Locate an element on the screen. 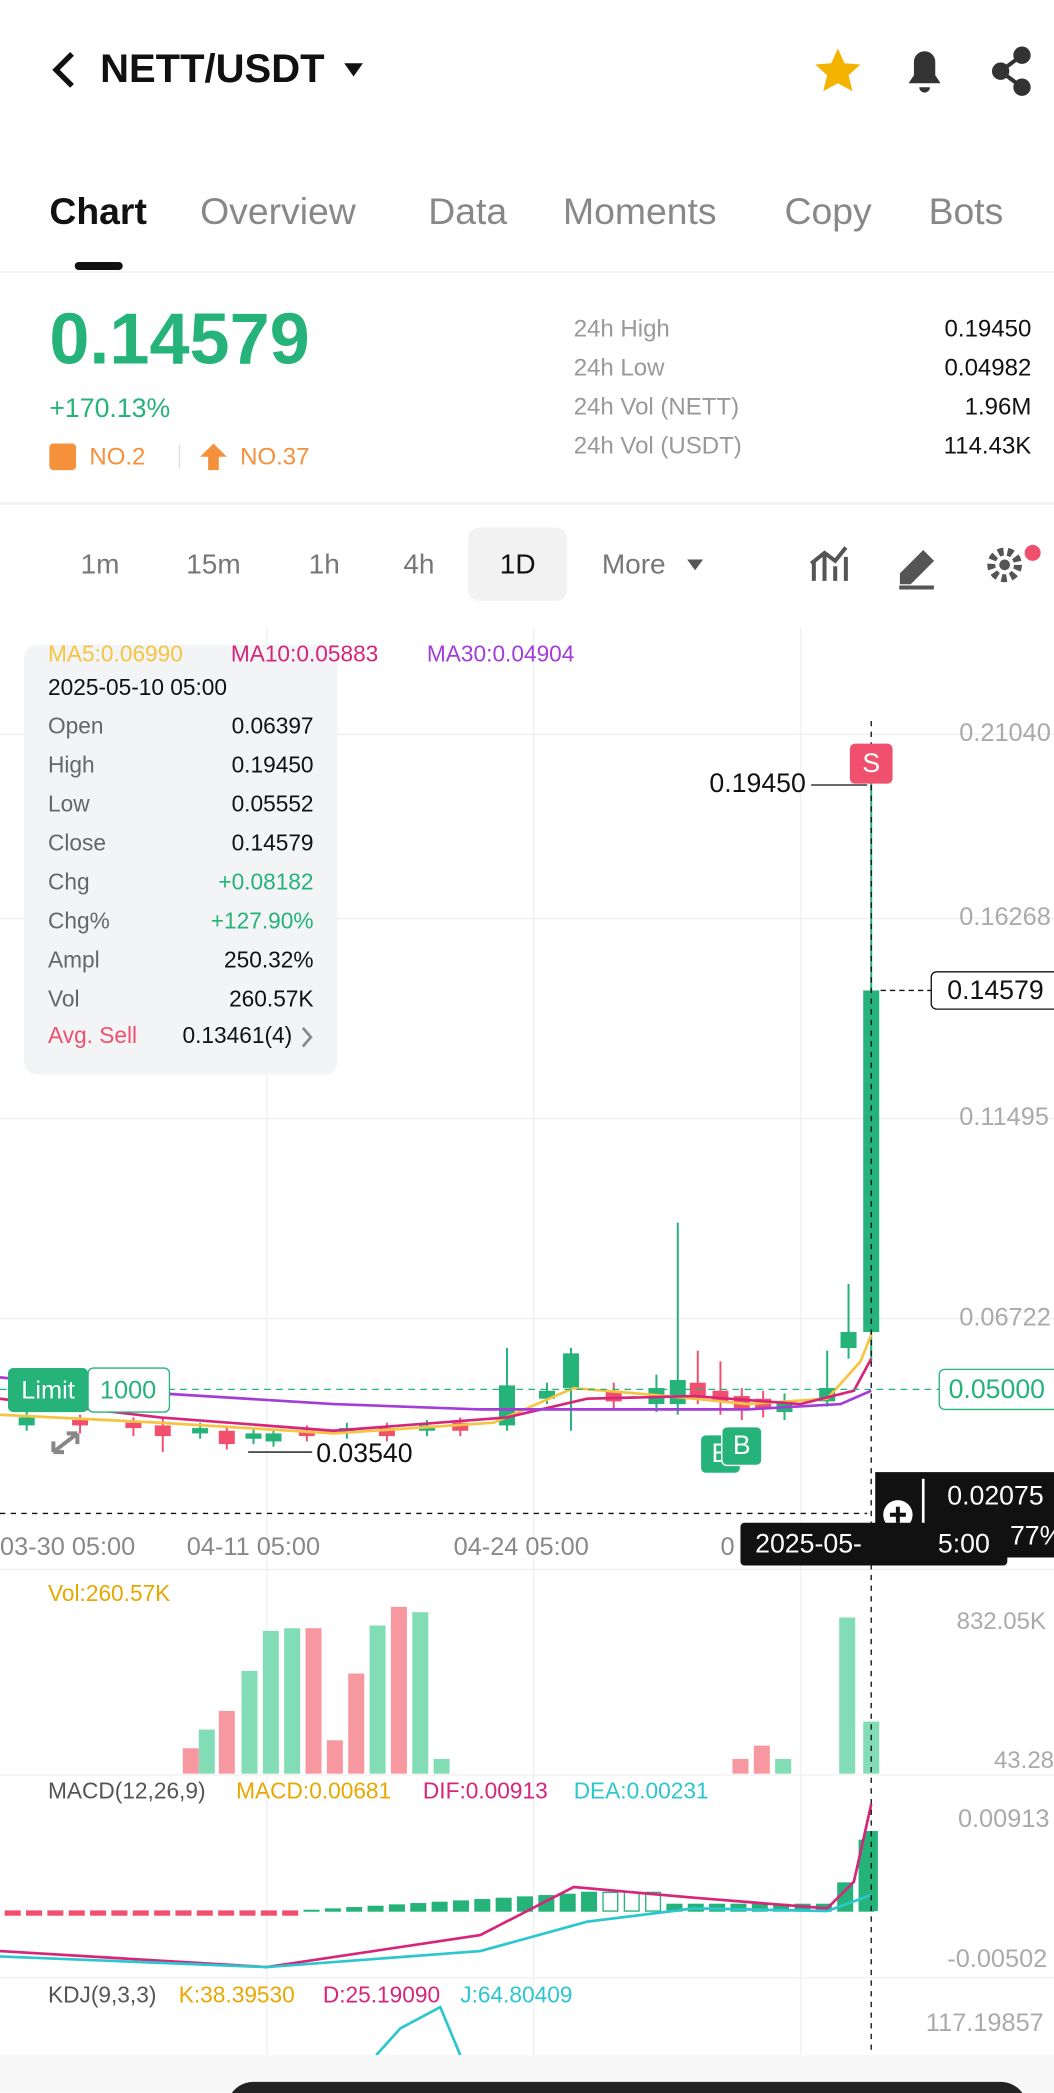 The height and width of the screenshot is (2093, 1054). price-axis-label: 0.11495 is located at coordinates (1004, 1117).